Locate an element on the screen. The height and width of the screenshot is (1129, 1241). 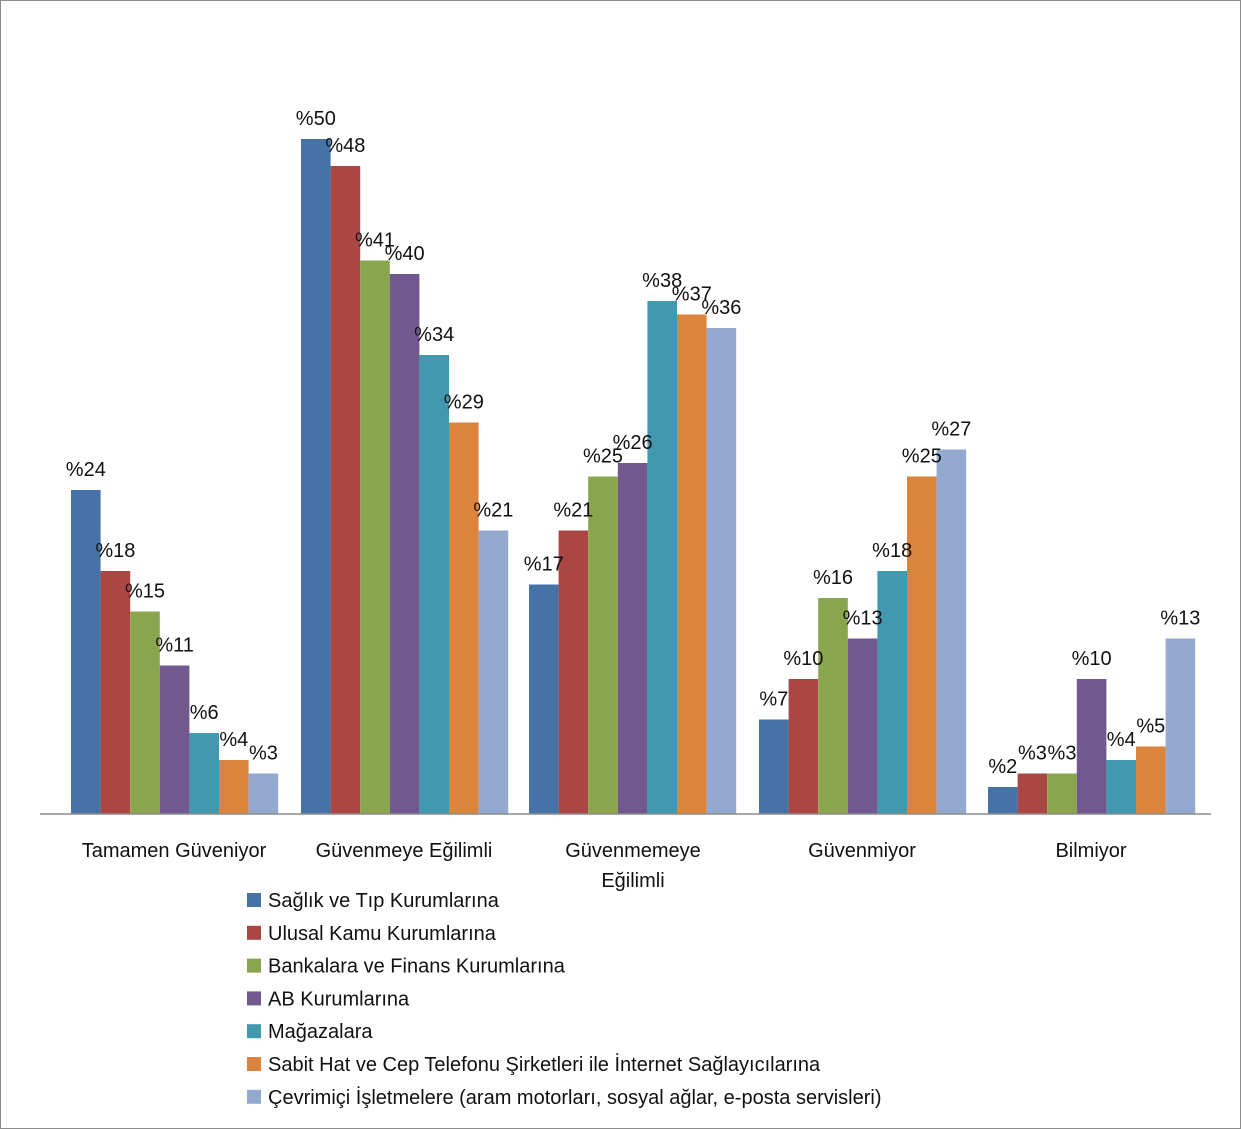
value-label: %34 is located at coordinates (434, 335).